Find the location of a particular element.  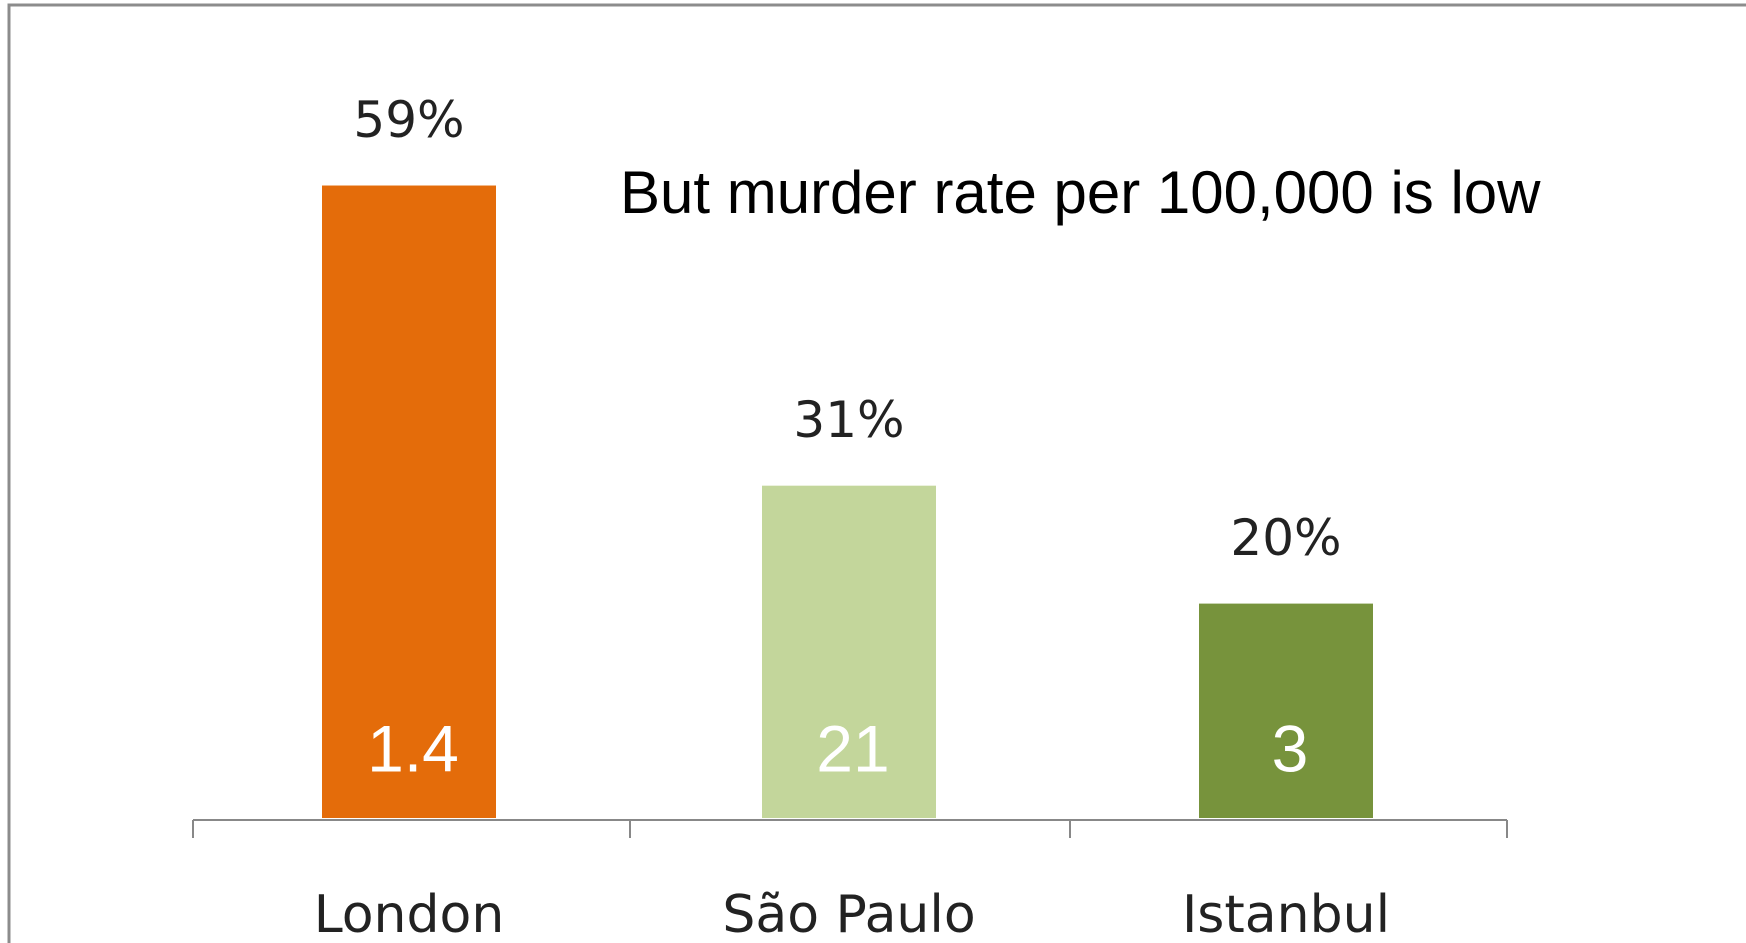

murder-rate-label: 21 is located at coordinates (852, 748).